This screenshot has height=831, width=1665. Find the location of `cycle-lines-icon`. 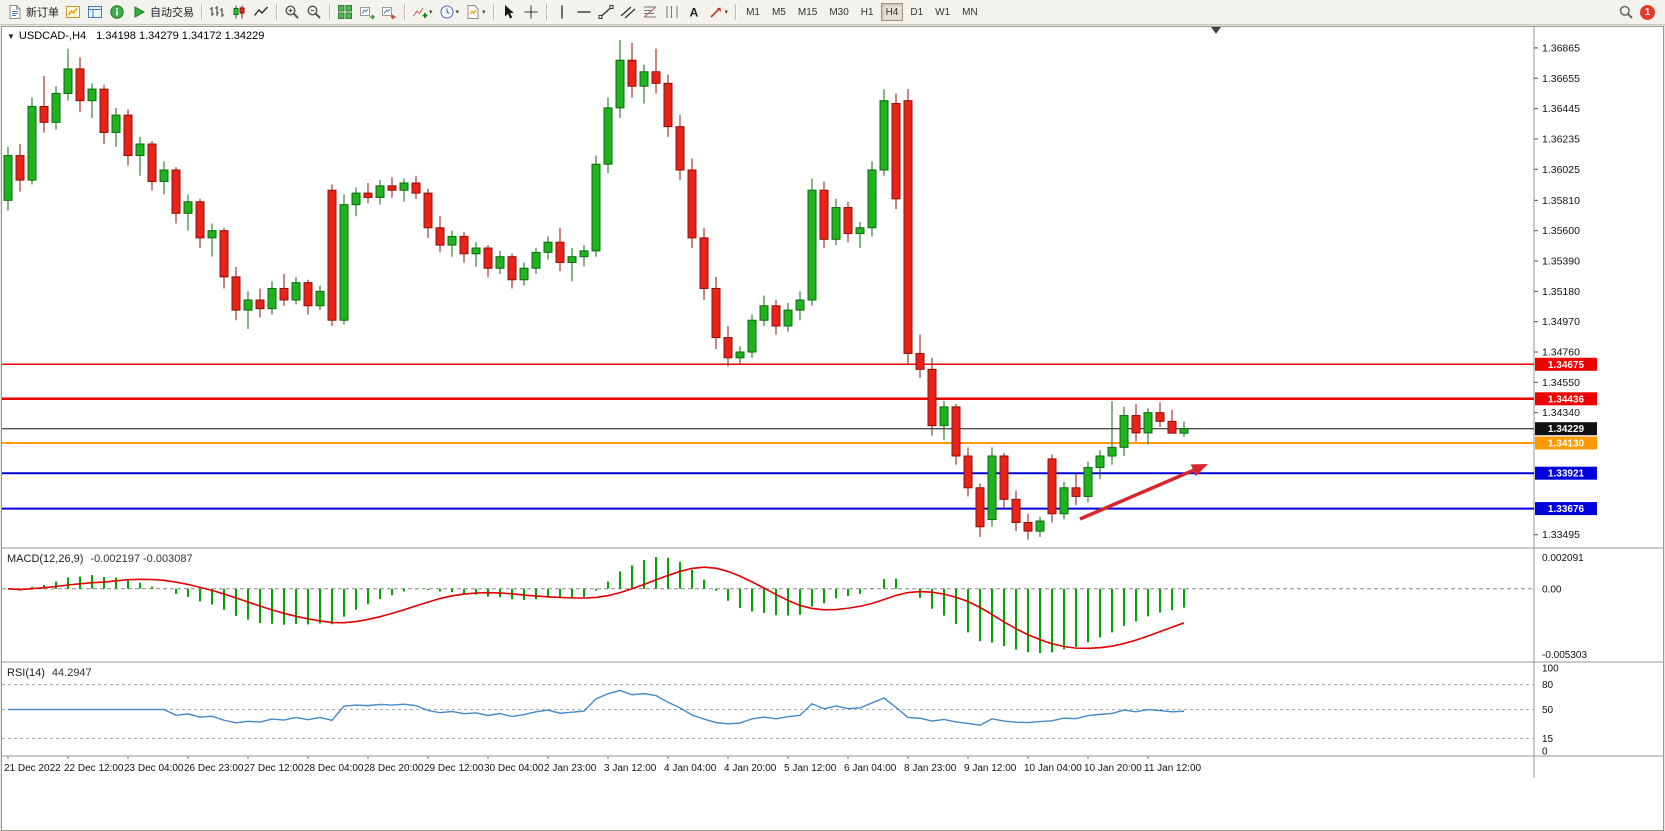

cycle-lines-icon is located at coordinates (672, 12).